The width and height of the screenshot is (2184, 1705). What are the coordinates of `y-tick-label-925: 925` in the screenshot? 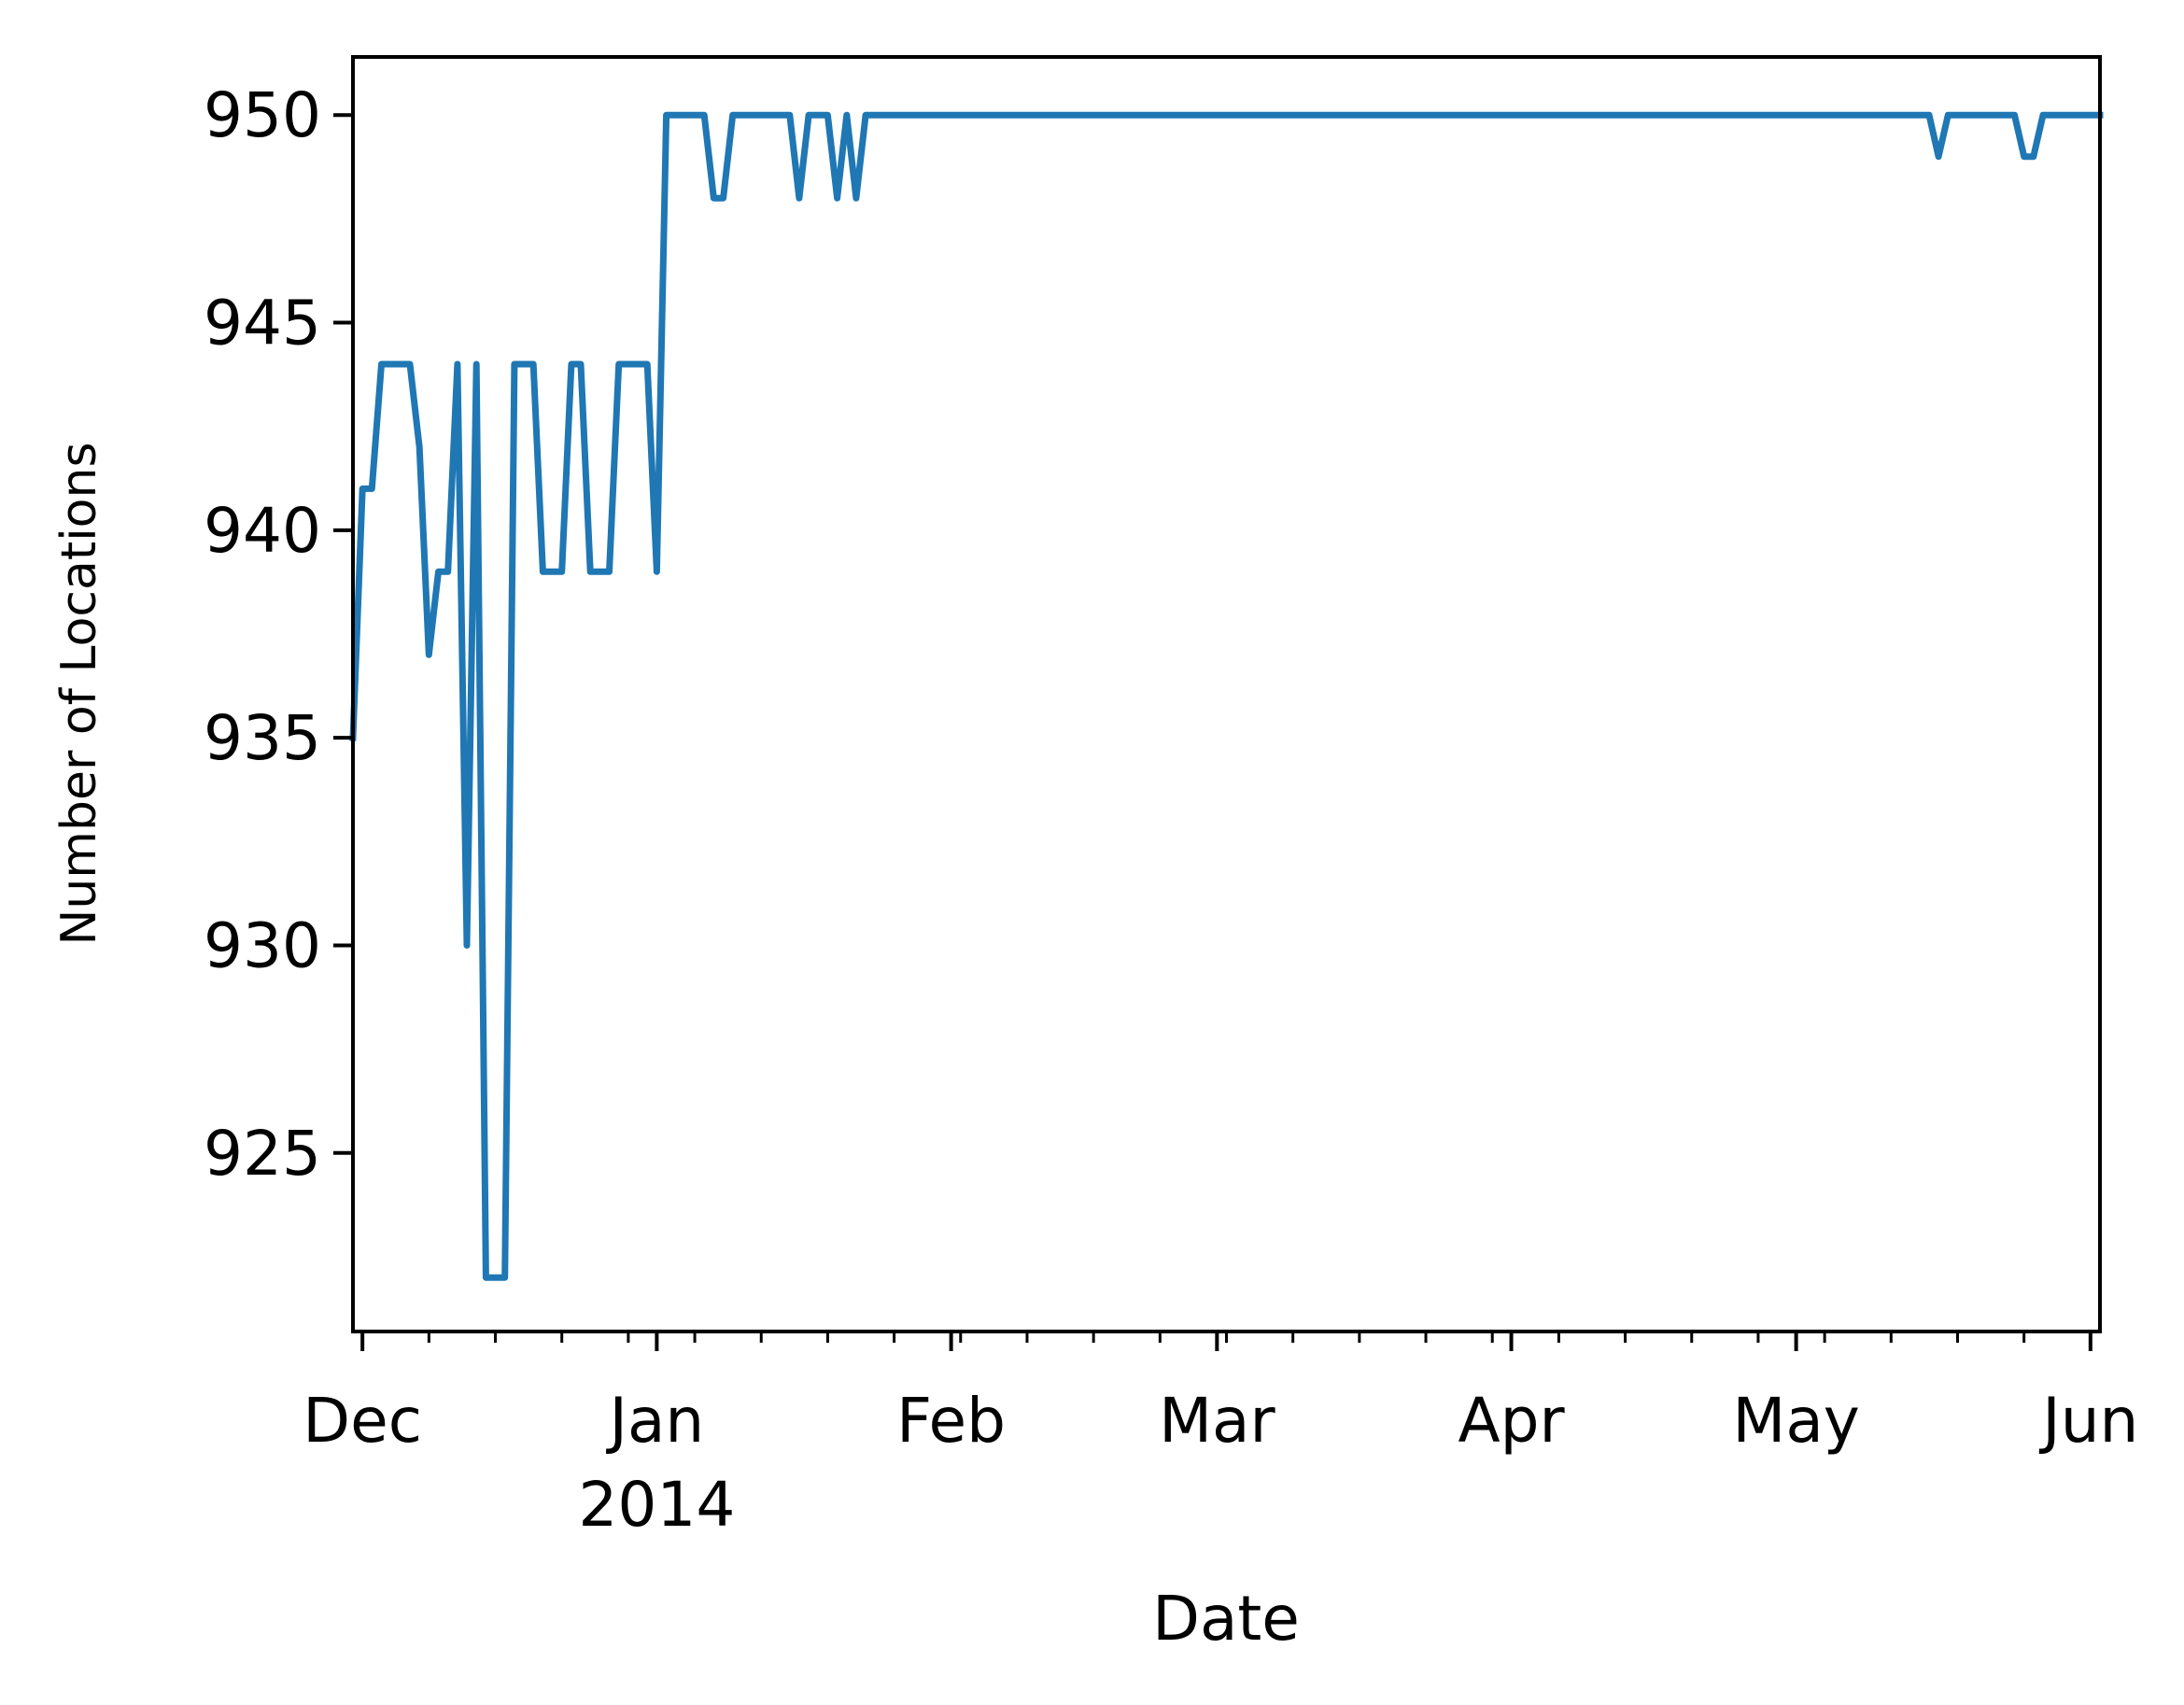 It's located at (262, 1154).